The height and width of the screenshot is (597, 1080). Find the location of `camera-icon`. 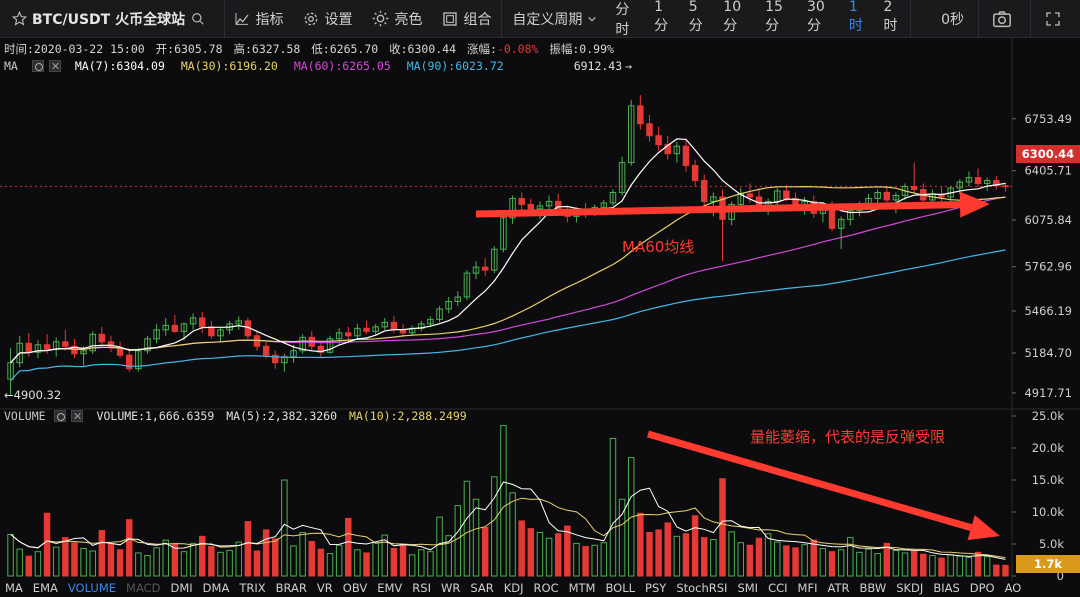

camera-icon is located at coordinates (1002, 18).